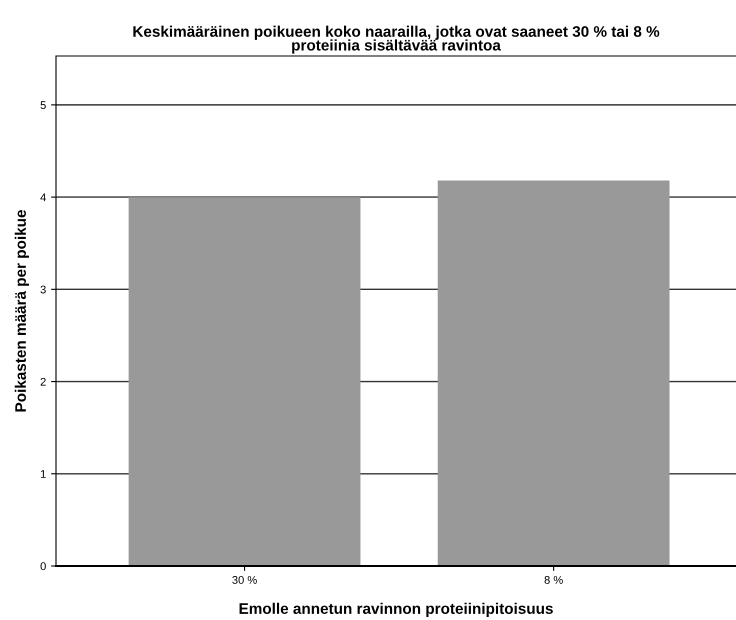  Describe the element at coordinates (43, 197) in the screenshot. I see `y-tick-label: 4` at that location.